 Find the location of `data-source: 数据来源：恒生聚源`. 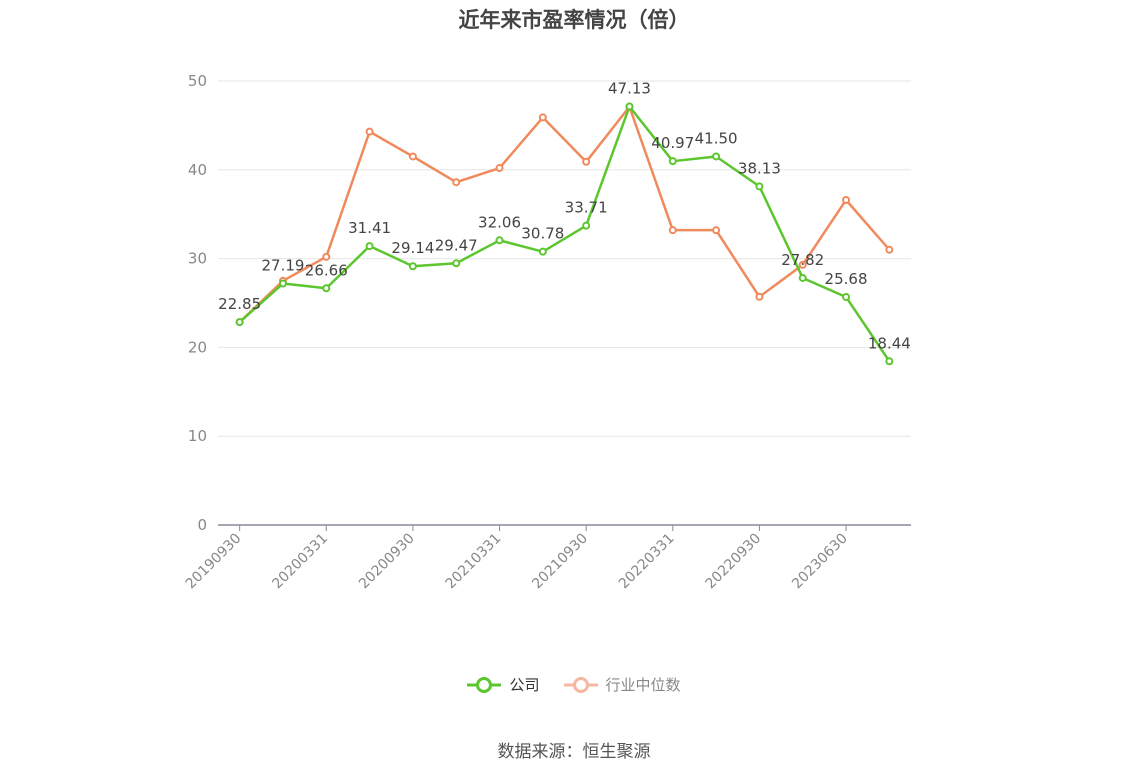

data-source: 数据来源：恒生聚源 is located at coordinates (574, 752).